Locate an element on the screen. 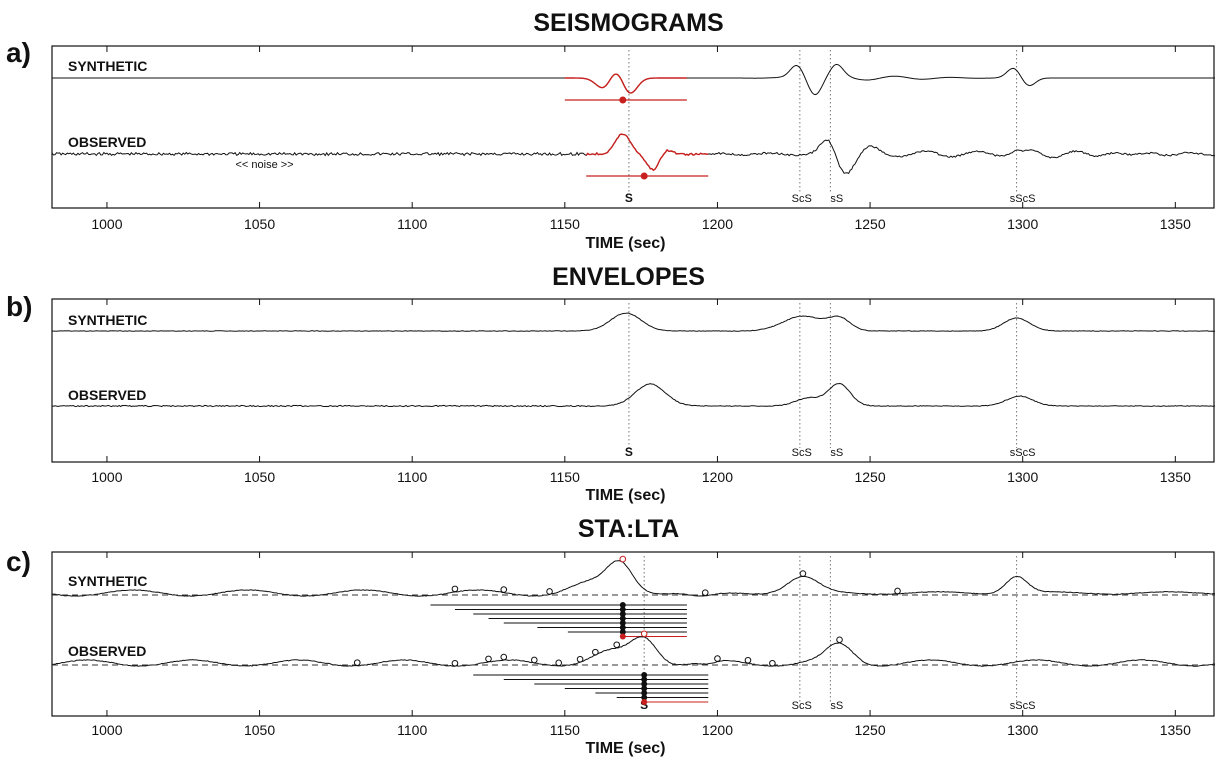 The height and width of the screenshot is (762, 1215). panel-title: SEISMOGRAMS is located at coordinates (628, 23).